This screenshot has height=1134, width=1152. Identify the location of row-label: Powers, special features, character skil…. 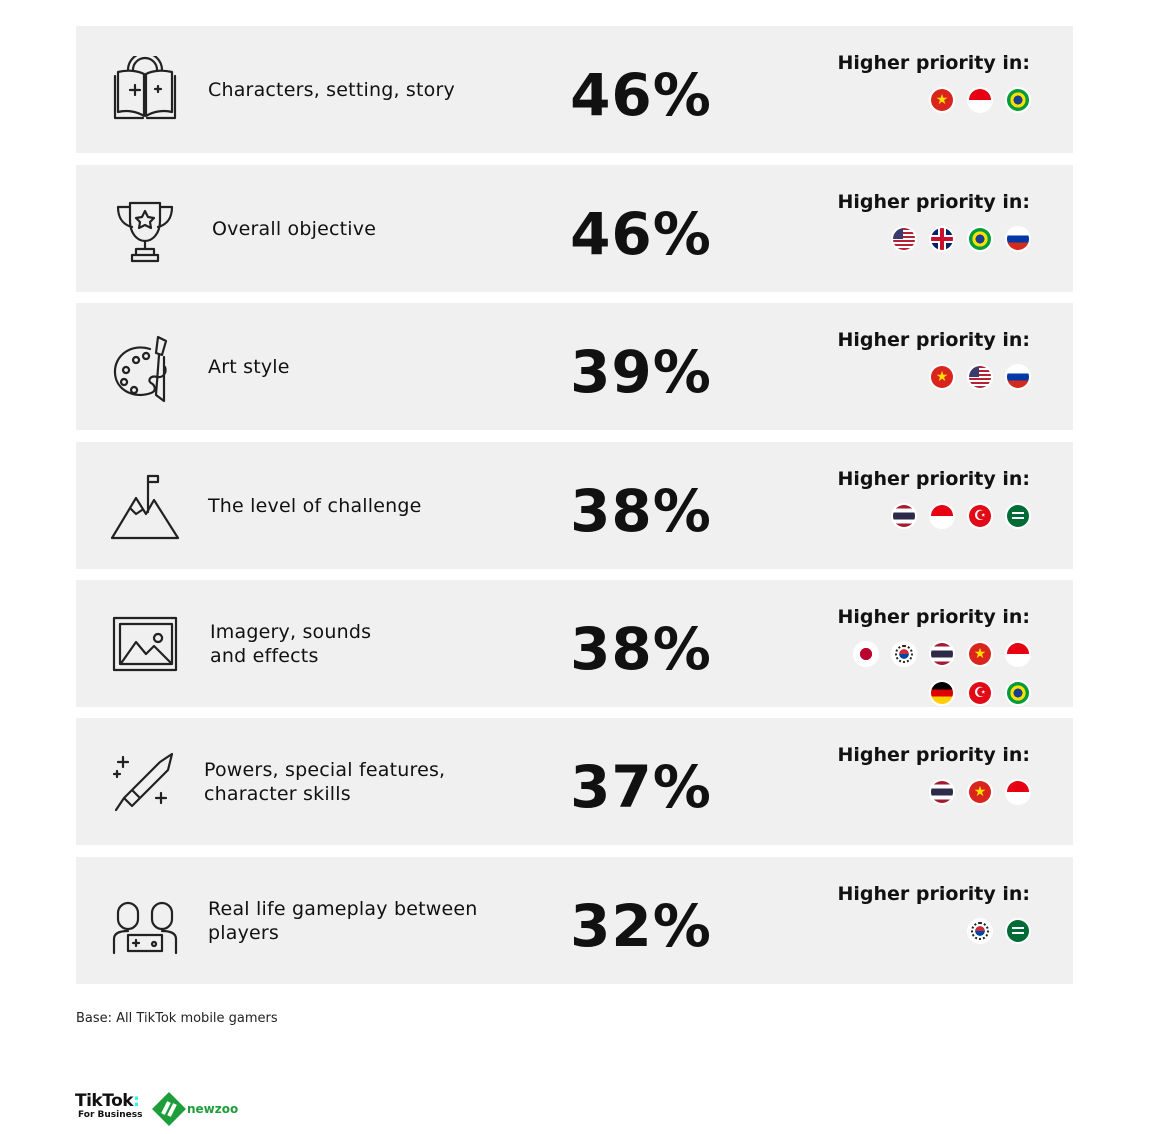
(325, 781).